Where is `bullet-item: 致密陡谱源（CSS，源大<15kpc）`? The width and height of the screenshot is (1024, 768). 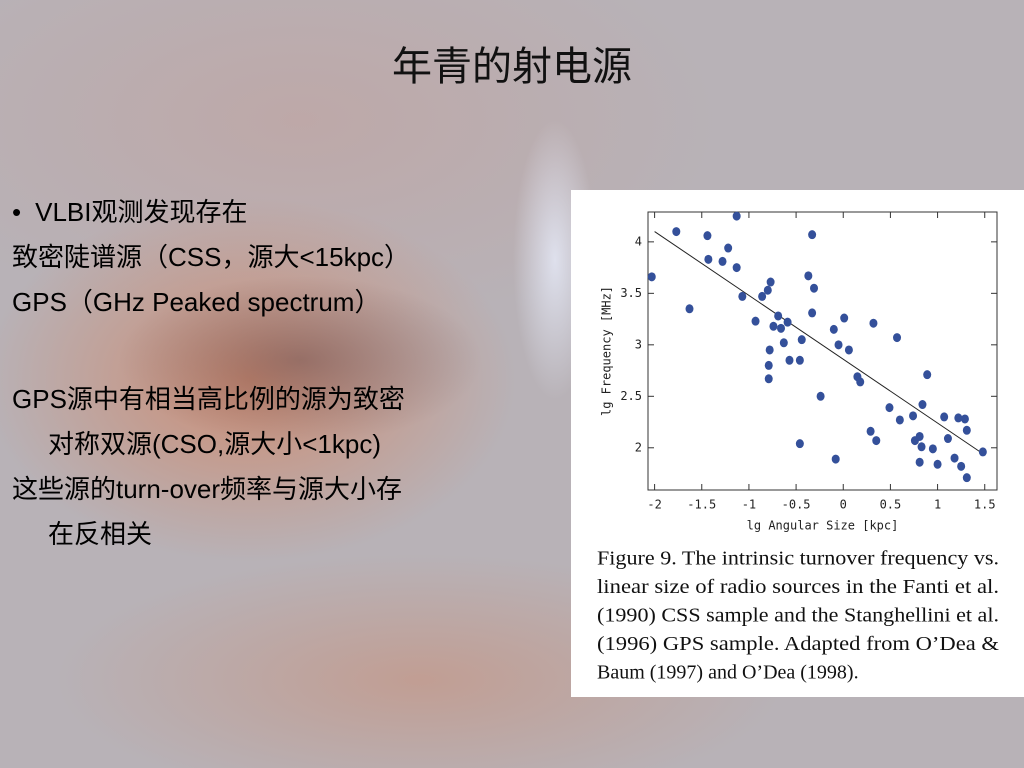
bullet-item: 致密陡谱源（CSS，源大<15kpc） is located at coordinates (211, 257).